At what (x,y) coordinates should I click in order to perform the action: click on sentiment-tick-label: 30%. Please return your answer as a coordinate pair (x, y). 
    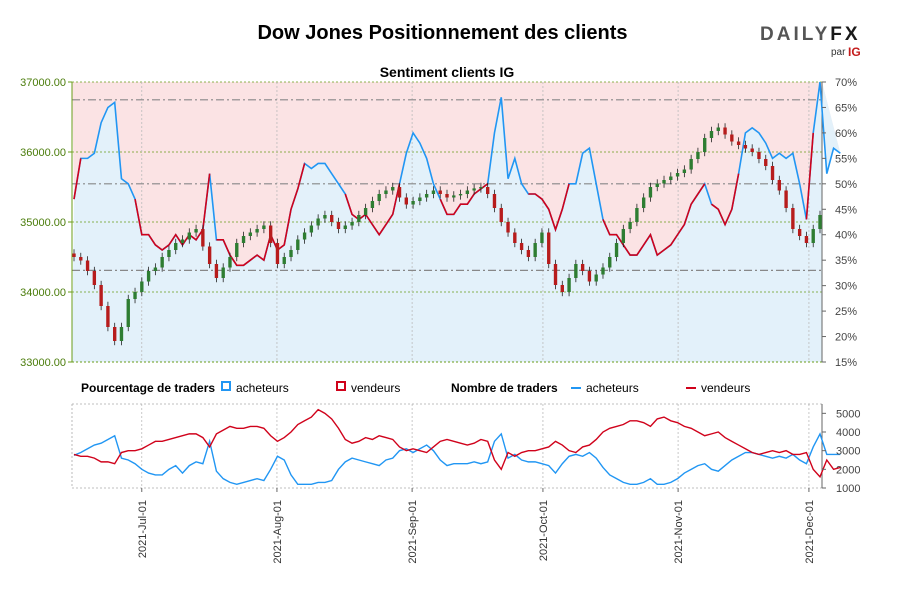
    Looking at the image, I should click on (846, 287).